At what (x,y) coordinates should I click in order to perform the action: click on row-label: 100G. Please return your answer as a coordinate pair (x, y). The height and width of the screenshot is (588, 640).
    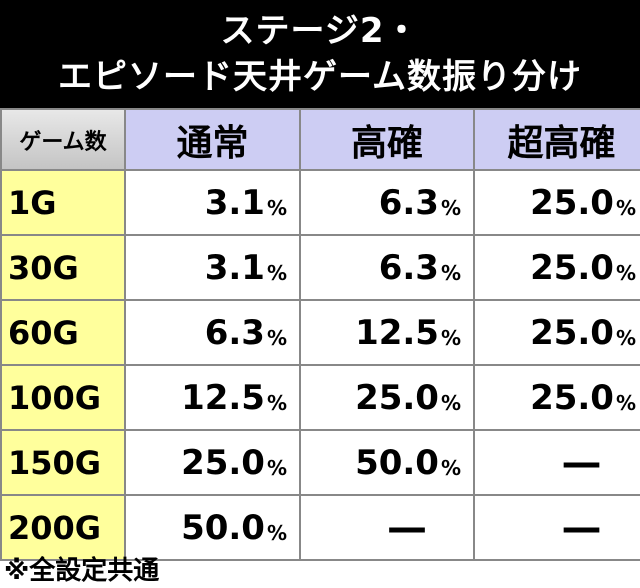
    Looking at the image, I should click on (63, 397).